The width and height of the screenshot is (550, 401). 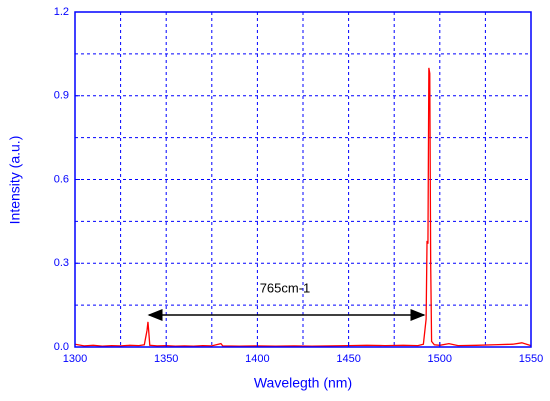 What do you see at coordinates (257, 359) in the screenshot?
I see `x-tick-label: 1400` at bounding box center [257, 359].